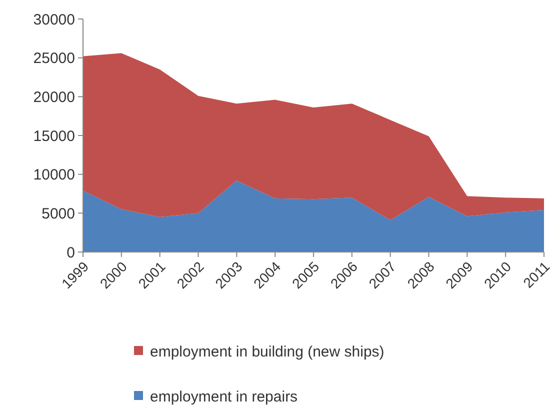 The image size is (553, 410). Describe the element at coordinates (58, 213) in the screenshot. I see `y-tick-label: 5000` at that location.